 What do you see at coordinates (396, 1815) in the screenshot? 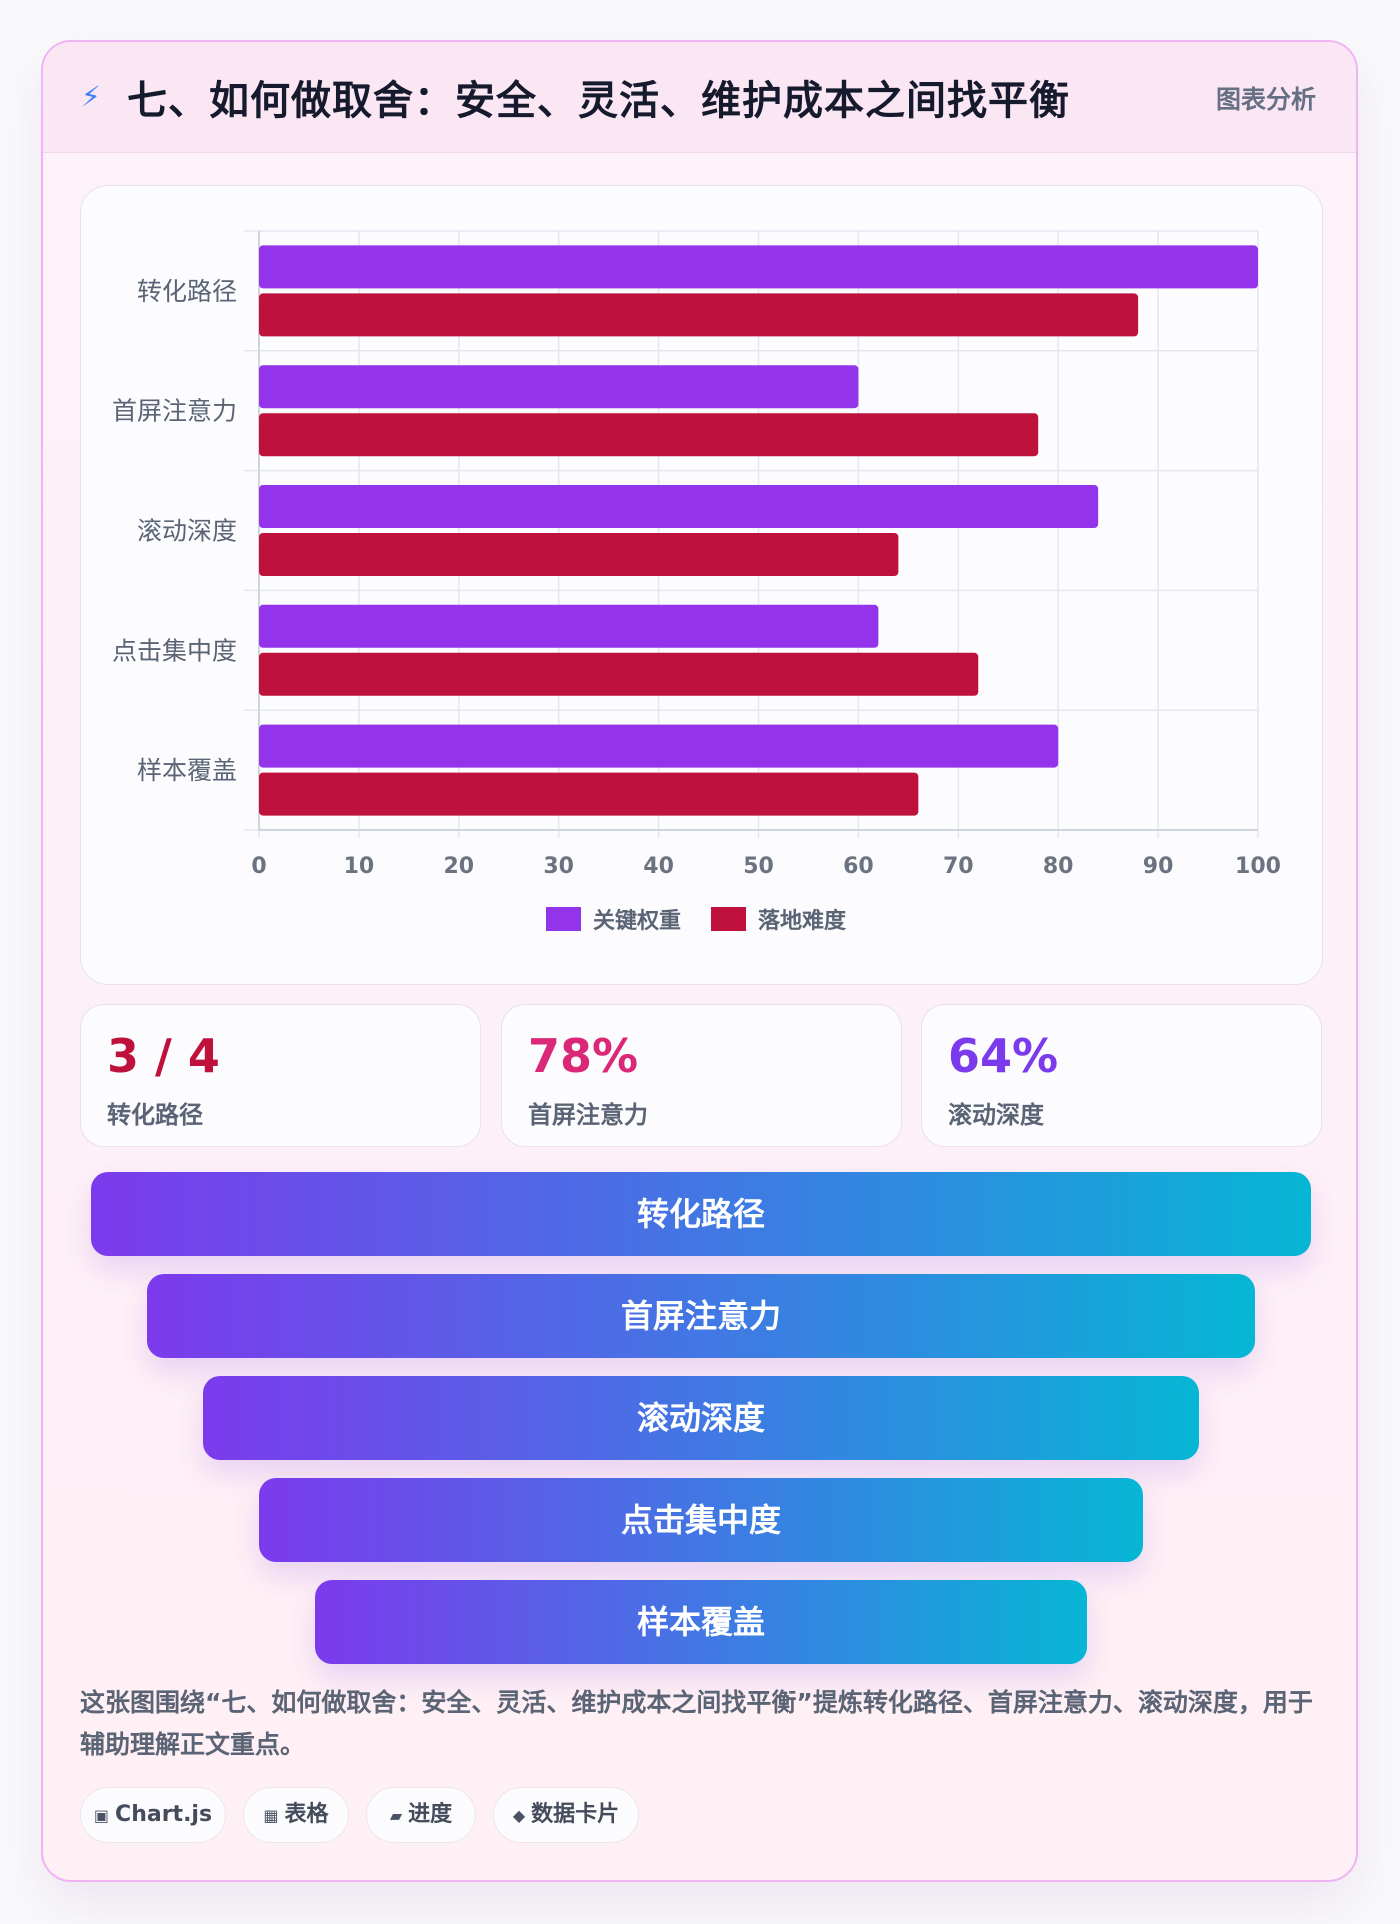
I see `progress-icon: ▰` at bounding box center [396, 1815].